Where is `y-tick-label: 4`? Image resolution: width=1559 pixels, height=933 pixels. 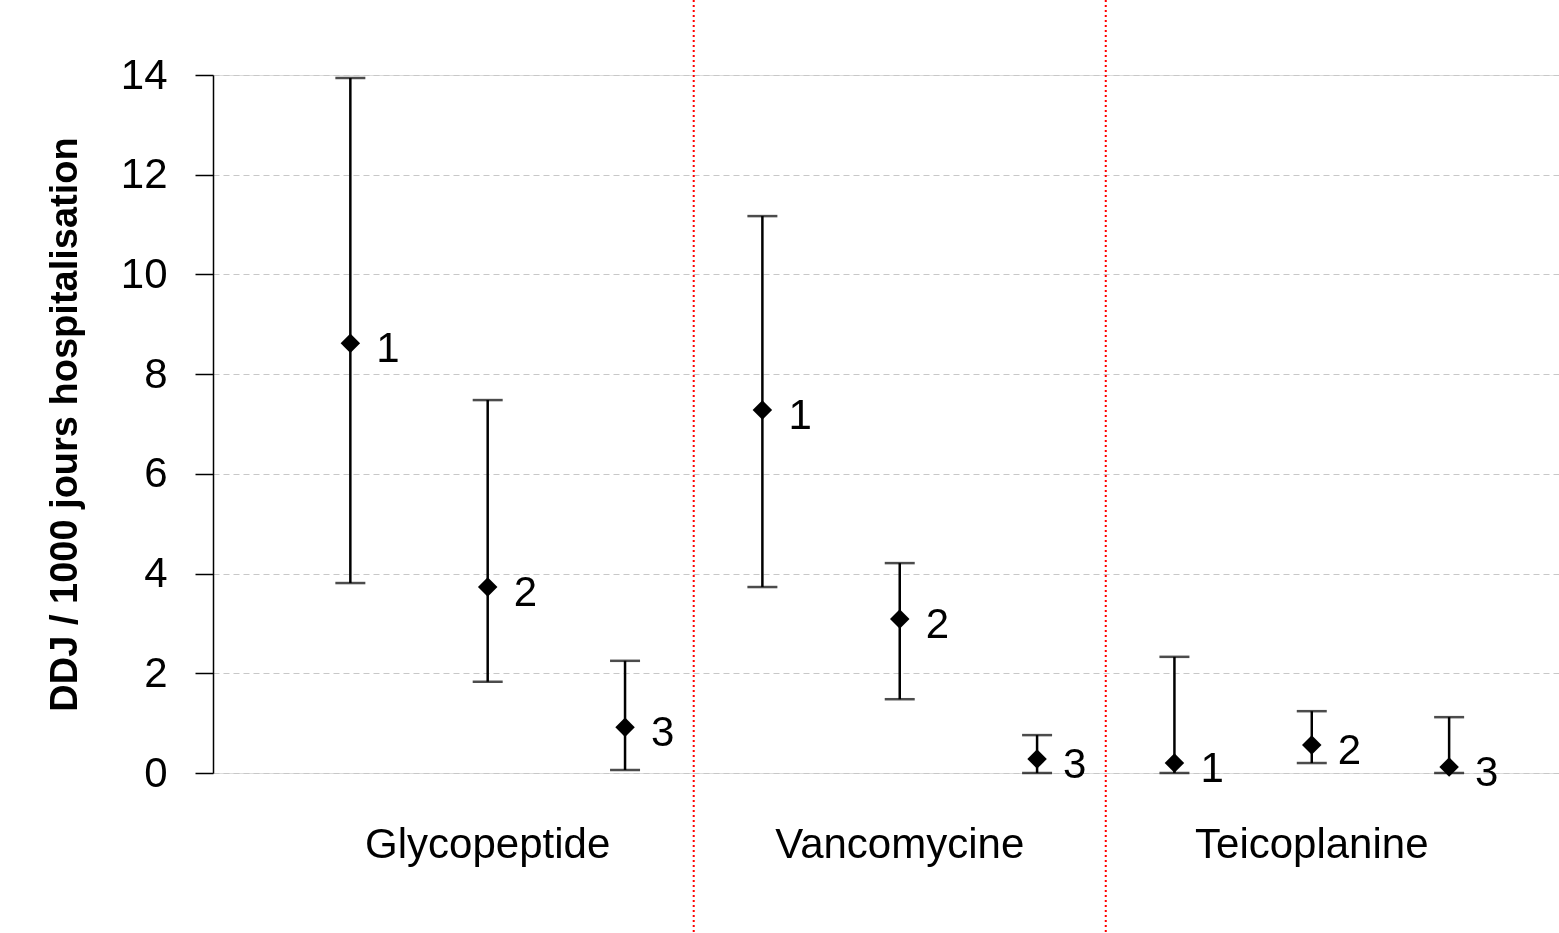
y-tick-label: 4 is located at coordinates (156, 573).